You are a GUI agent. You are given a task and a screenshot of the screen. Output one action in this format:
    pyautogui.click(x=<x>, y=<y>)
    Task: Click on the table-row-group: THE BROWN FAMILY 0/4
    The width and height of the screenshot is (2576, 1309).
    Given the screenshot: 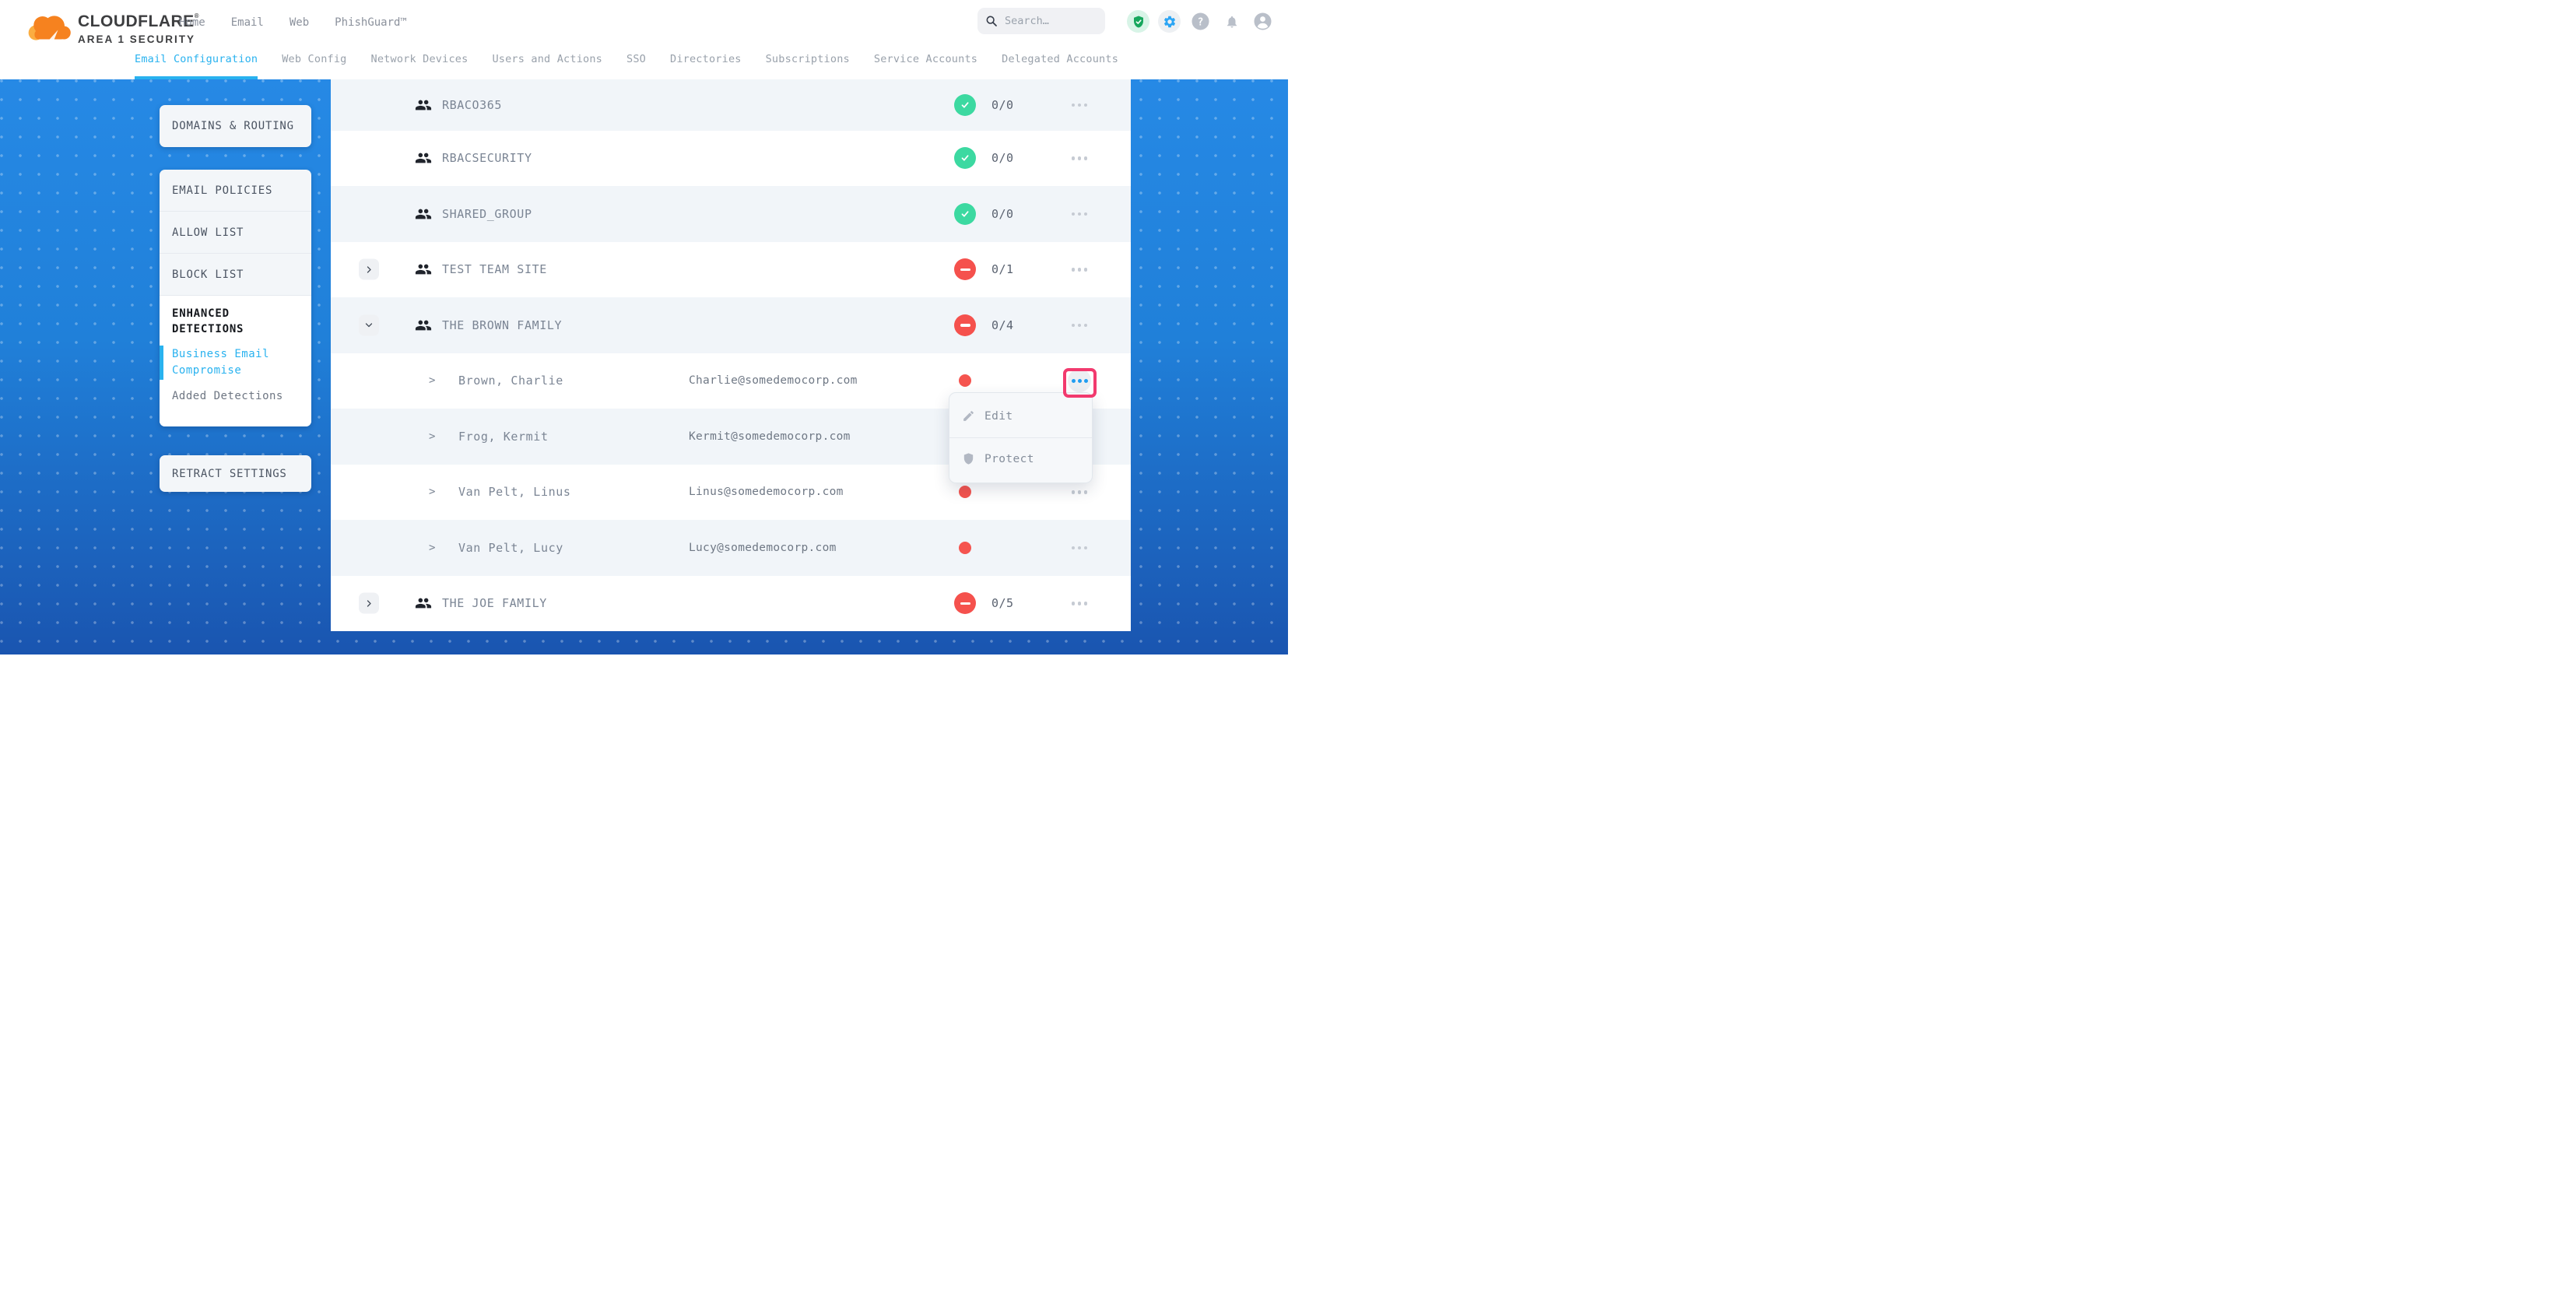 What is the action you would take?
    pyautogui.click(x=731, y=325)
    